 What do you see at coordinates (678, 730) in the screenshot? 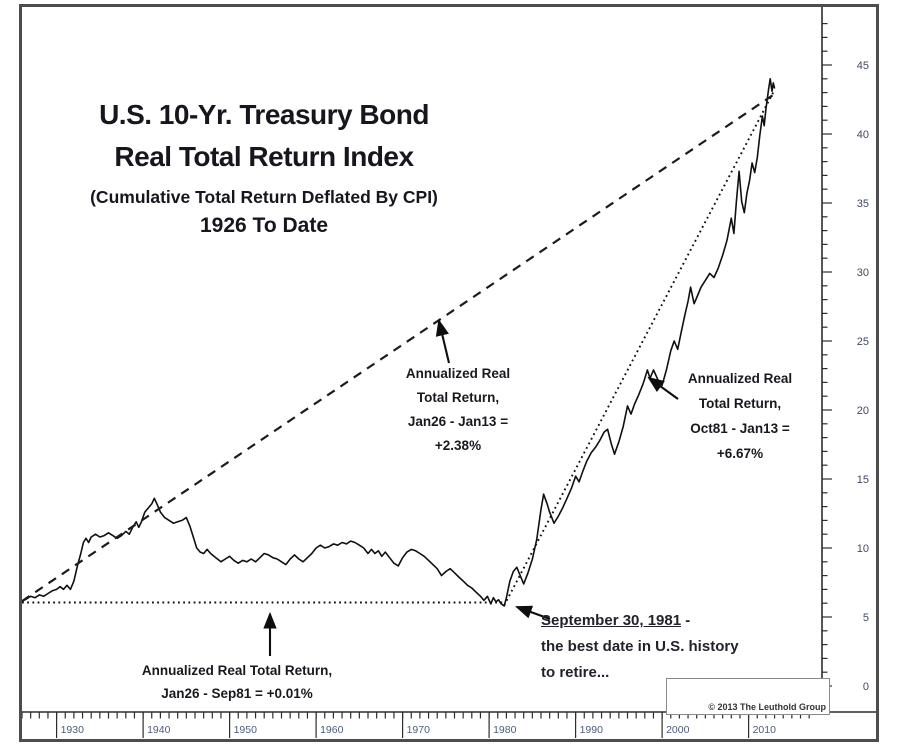
I see `svg-text: 2000` at bounding box center [678, 730].